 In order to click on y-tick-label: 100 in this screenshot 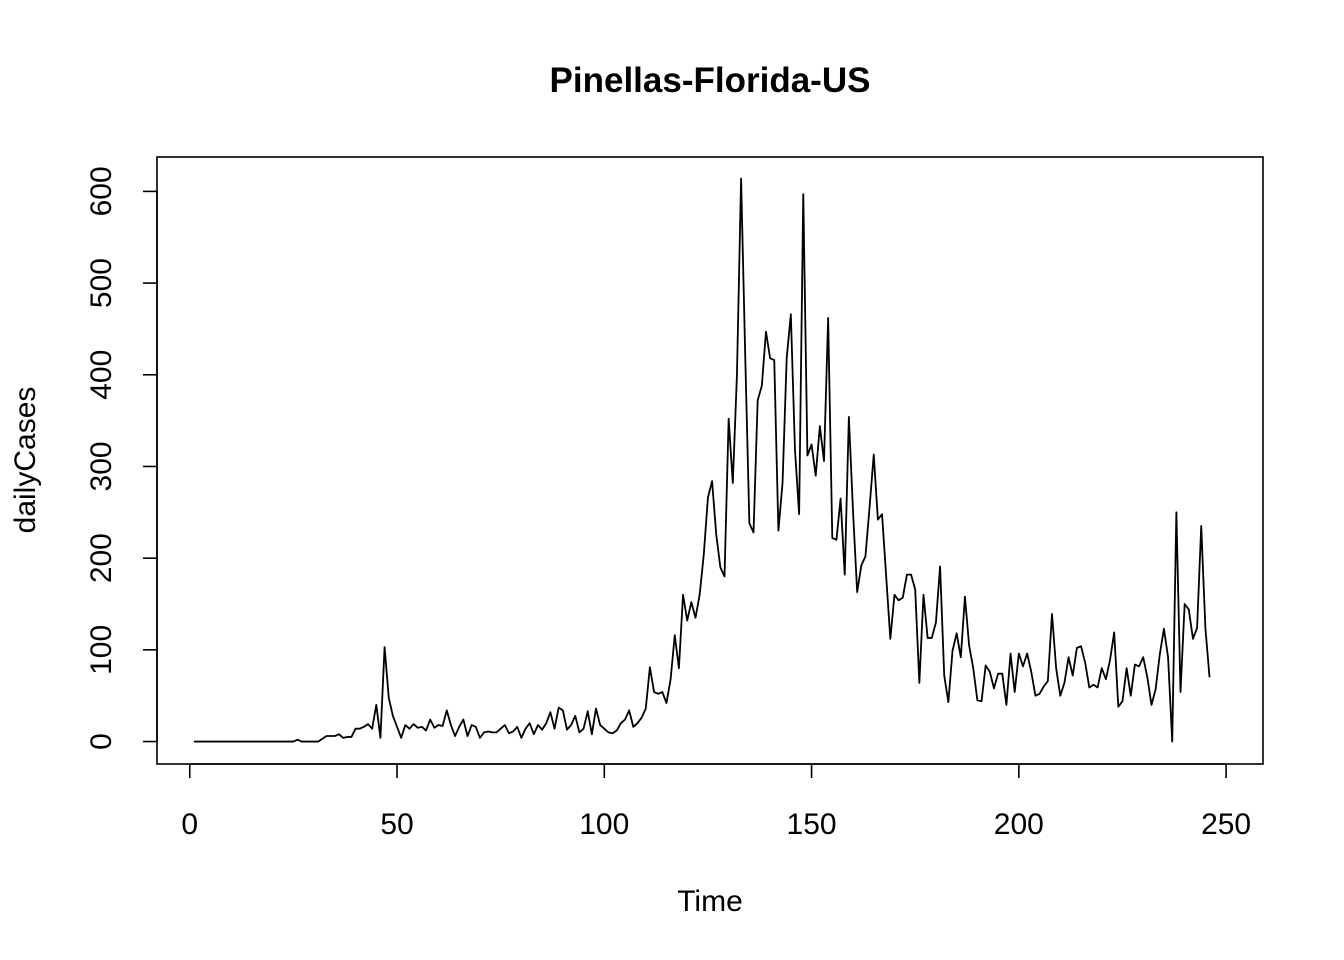, I will do `click(101, 650)`.